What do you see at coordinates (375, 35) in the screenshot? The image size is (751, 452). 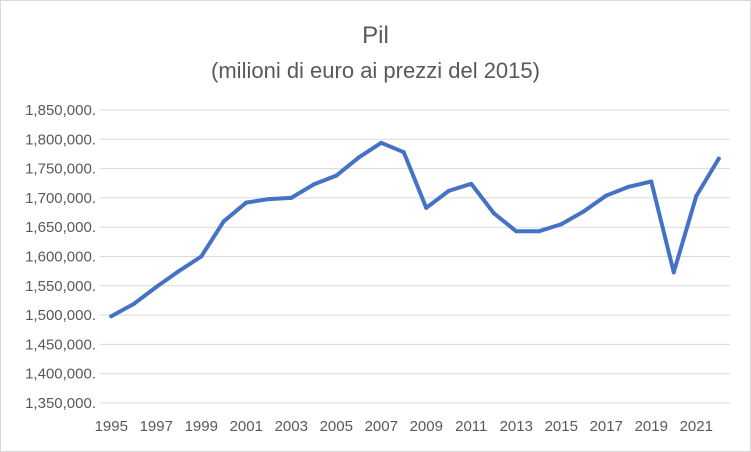 I see `chart-title: Pil` at bounding box center [375, 35].